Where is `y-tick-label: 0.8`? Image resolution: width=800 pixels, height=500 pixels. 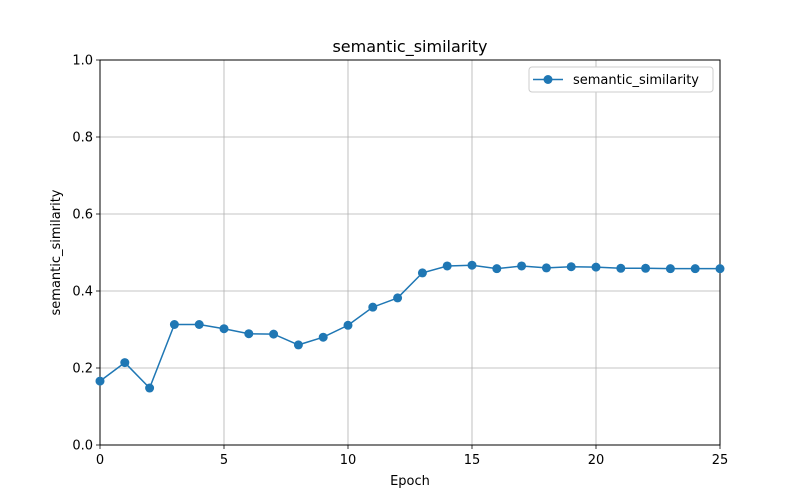 y-tick-label: 0.8 is located at coordinates (82, 138).